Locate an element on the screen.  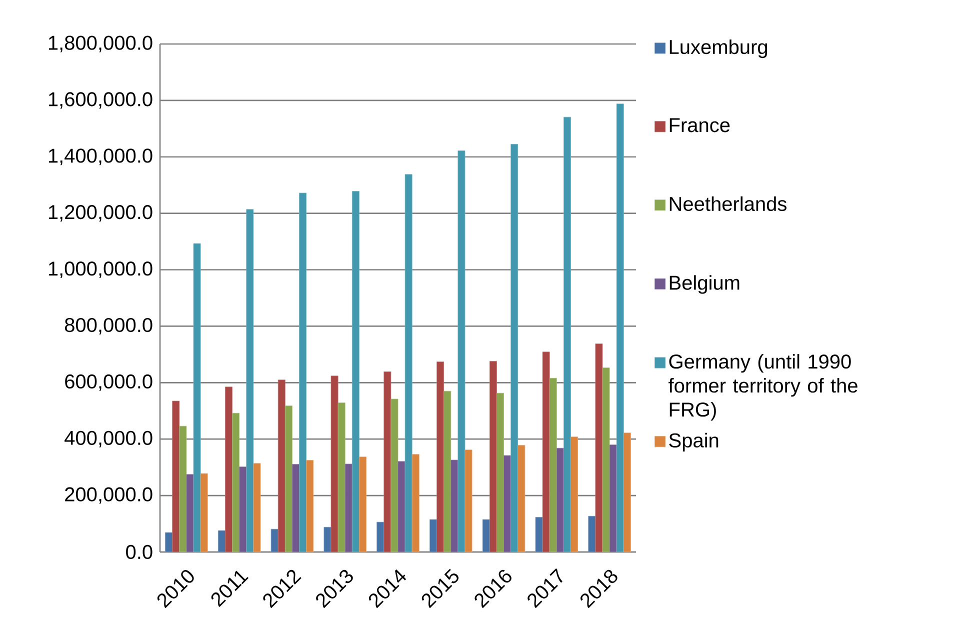
y-tick-label: 0.0 is located at coordinates (139, 552).